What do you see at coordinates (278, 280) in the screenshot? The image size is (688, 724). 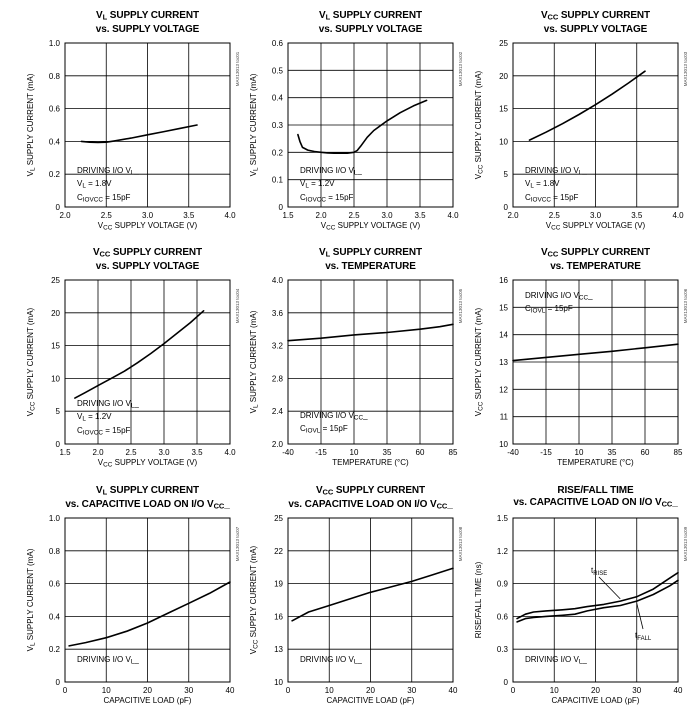 I see `y-tick-label: 4.0` at bounding box center [278, 280].